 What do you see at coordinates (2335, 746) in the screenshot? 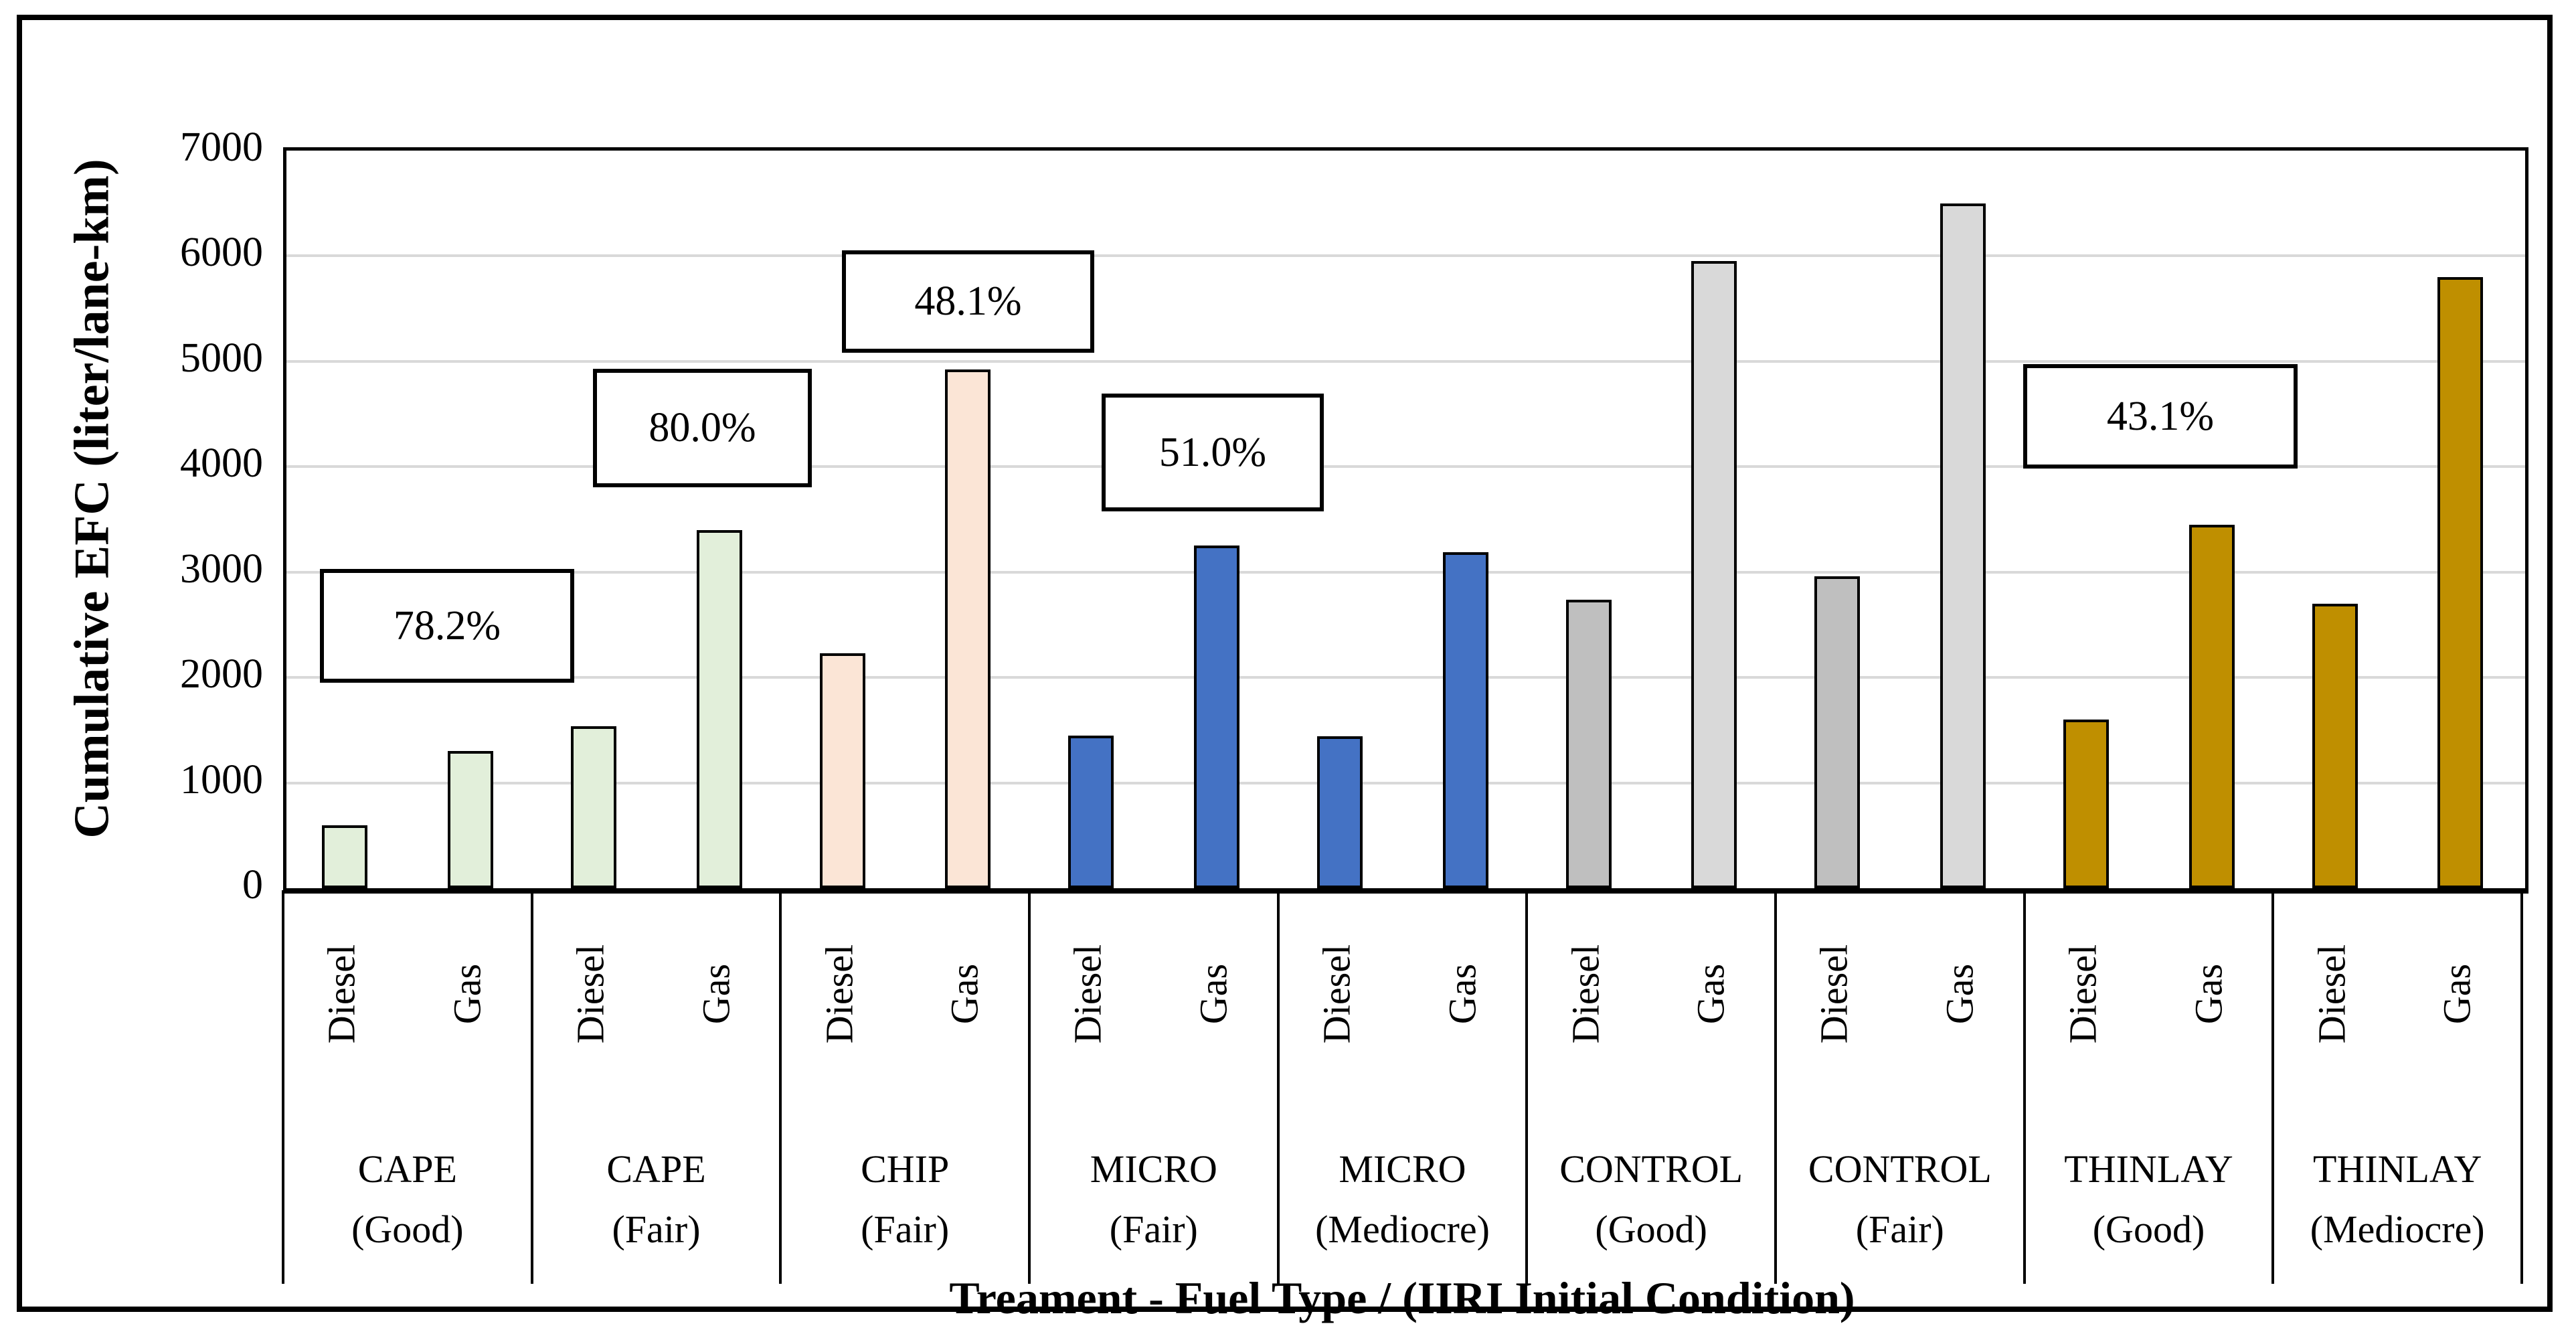
I see `bar-thinlay-mediocre-diesel` at bounding box center [2335, 746].